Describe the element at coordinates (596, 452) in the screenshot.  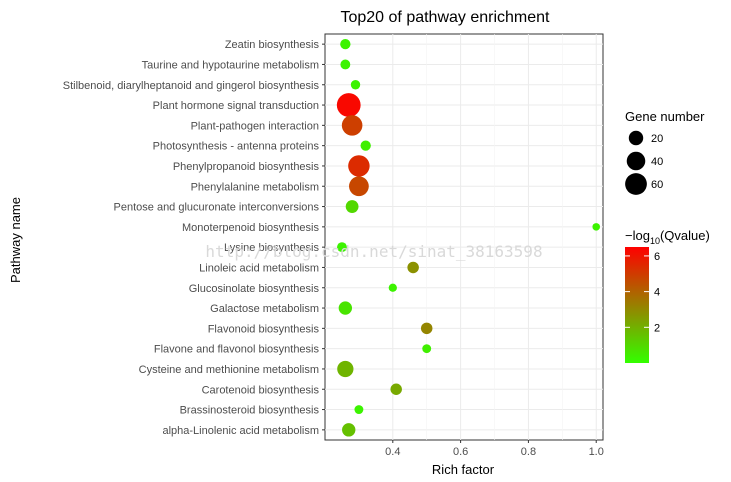
I see `x-tick-label: 1.0` at that location.